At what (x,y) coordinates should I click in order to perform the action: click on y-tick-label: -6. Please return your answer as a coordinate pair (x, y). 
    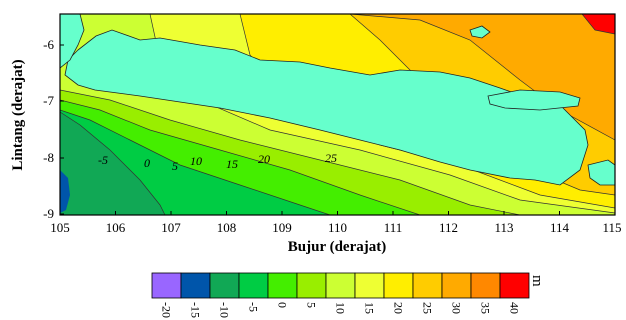
    Looking at the image, I should click on (48, 44).